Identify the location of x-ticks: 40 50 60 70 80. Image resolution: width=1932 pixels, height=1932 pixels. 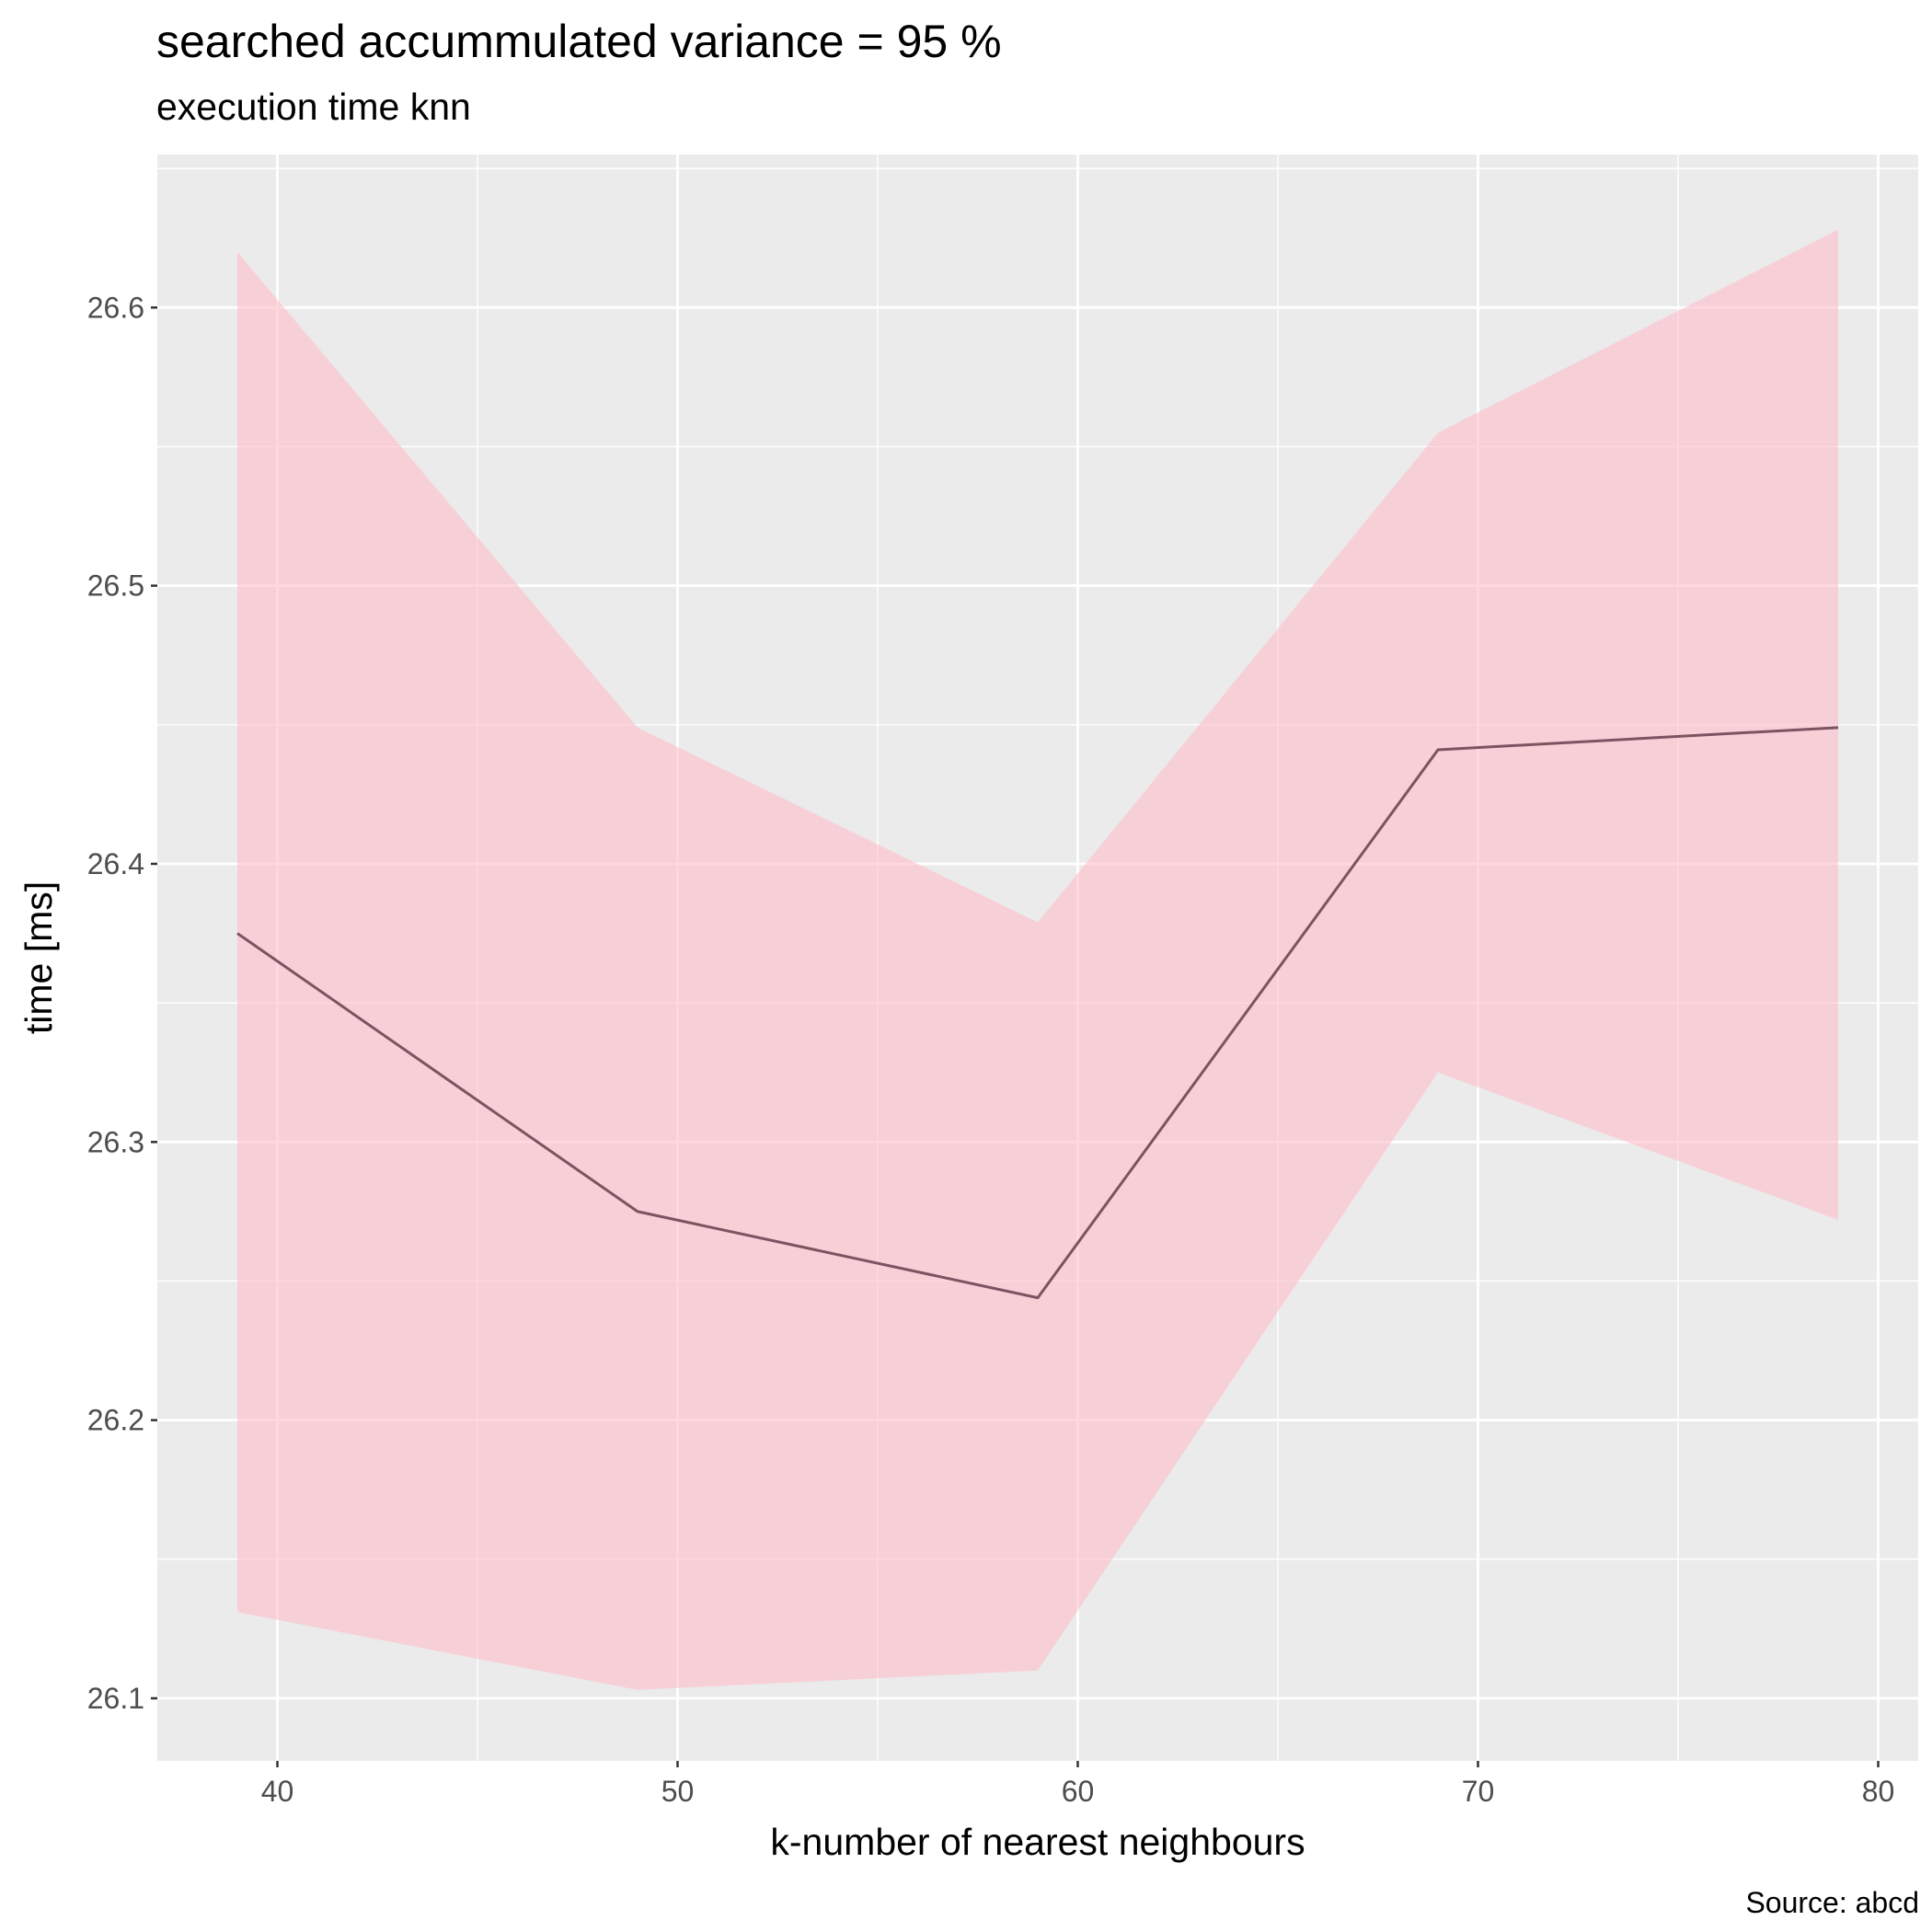
(1078, 1784).